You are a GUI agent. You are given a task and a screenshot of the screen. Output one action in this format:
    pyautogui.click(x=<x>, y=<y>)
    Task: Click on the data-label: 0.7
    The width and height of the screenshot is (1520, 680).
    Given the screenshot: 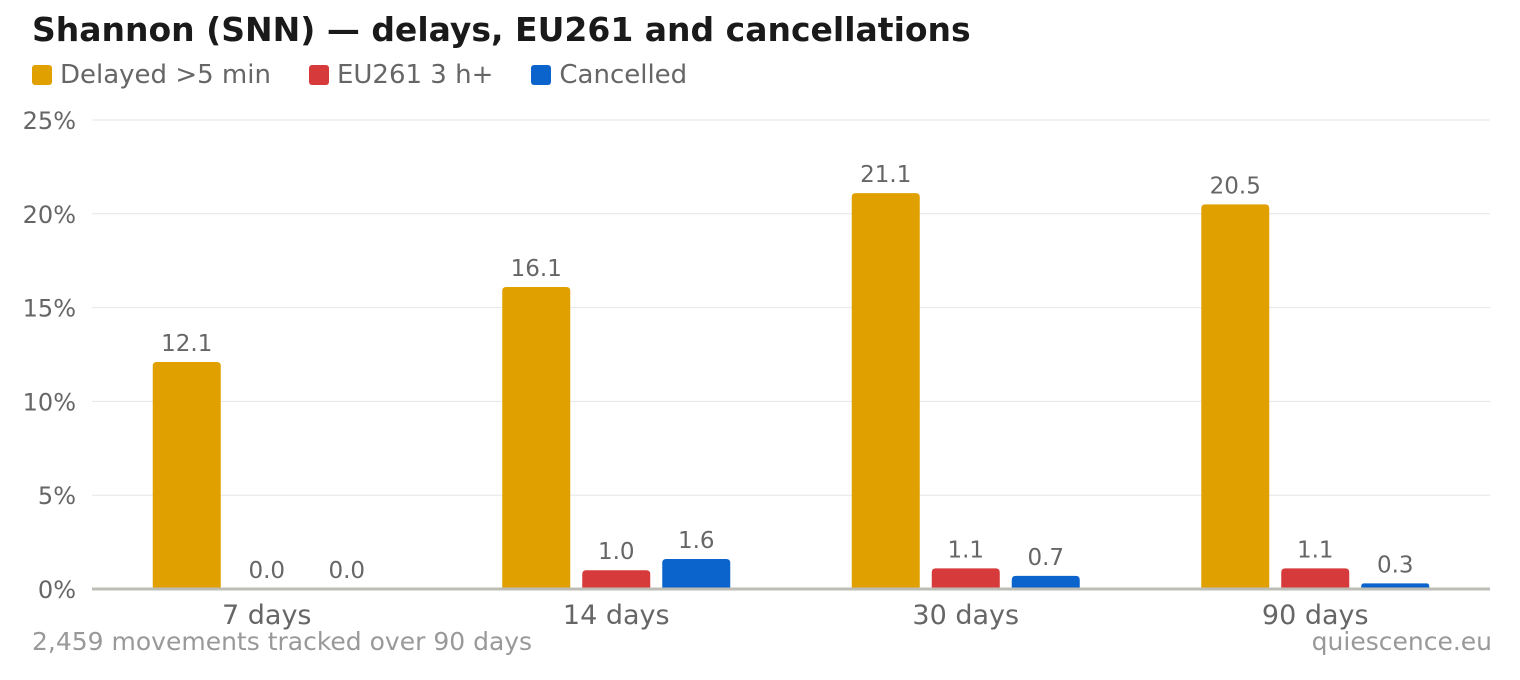 What is the action you would take?
    pyautogui.click(x=1045, y=558)
    